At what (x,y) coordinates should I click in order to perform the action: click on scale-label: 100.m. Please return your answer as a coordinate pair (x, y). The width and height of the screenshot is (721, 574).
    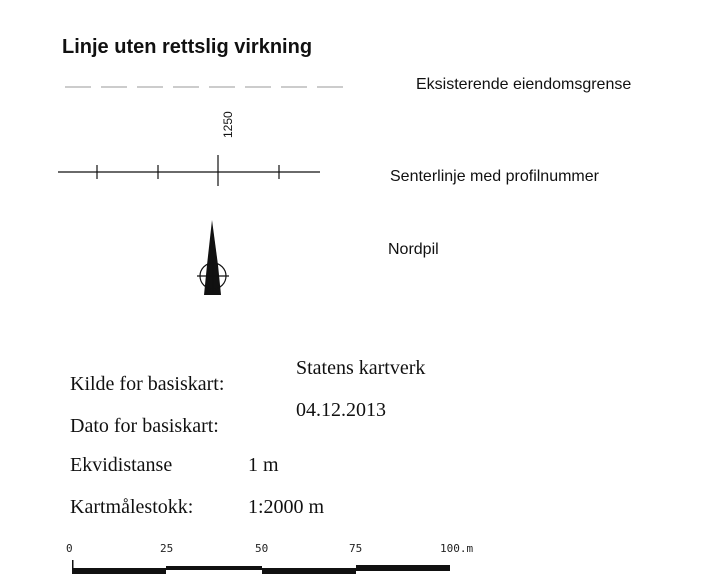
    Looking at the image, I should click on (456, 548).